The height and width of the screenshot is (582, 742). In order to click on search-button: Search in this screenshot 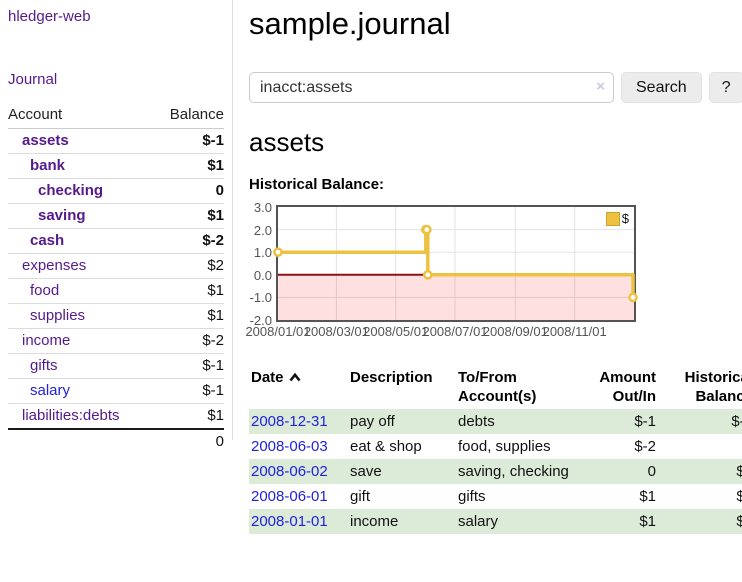, I will do `click(661, 87)`.